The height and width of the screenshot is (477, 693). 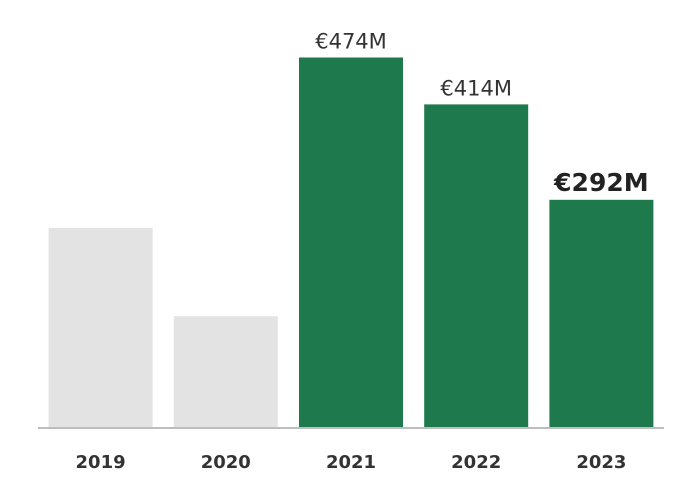 What do you see at coordinates (226, 462) in the screenshot?
I see `x-tick-label-2020: 2020` at bounding box center [226, 462].